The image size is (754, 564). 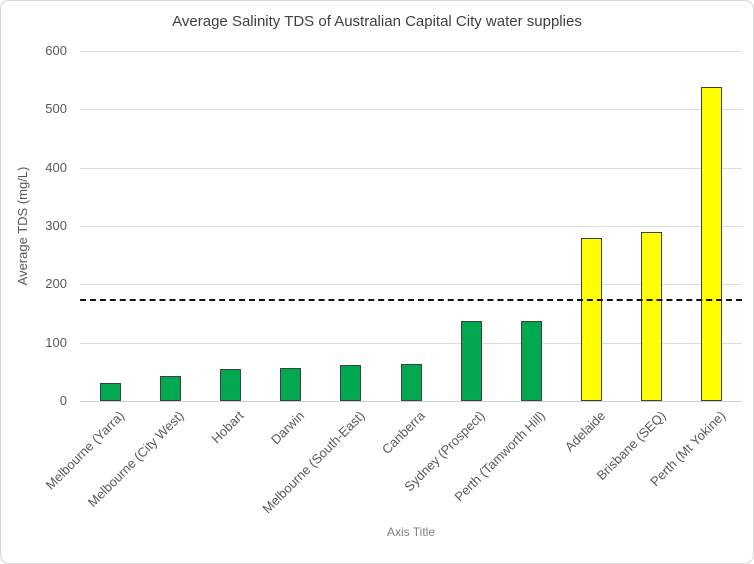 What do you see at coordinates (531, 361) in the screenshot?
I see `bar-perth-tamworth-hill` at bounding box center [531, 361].